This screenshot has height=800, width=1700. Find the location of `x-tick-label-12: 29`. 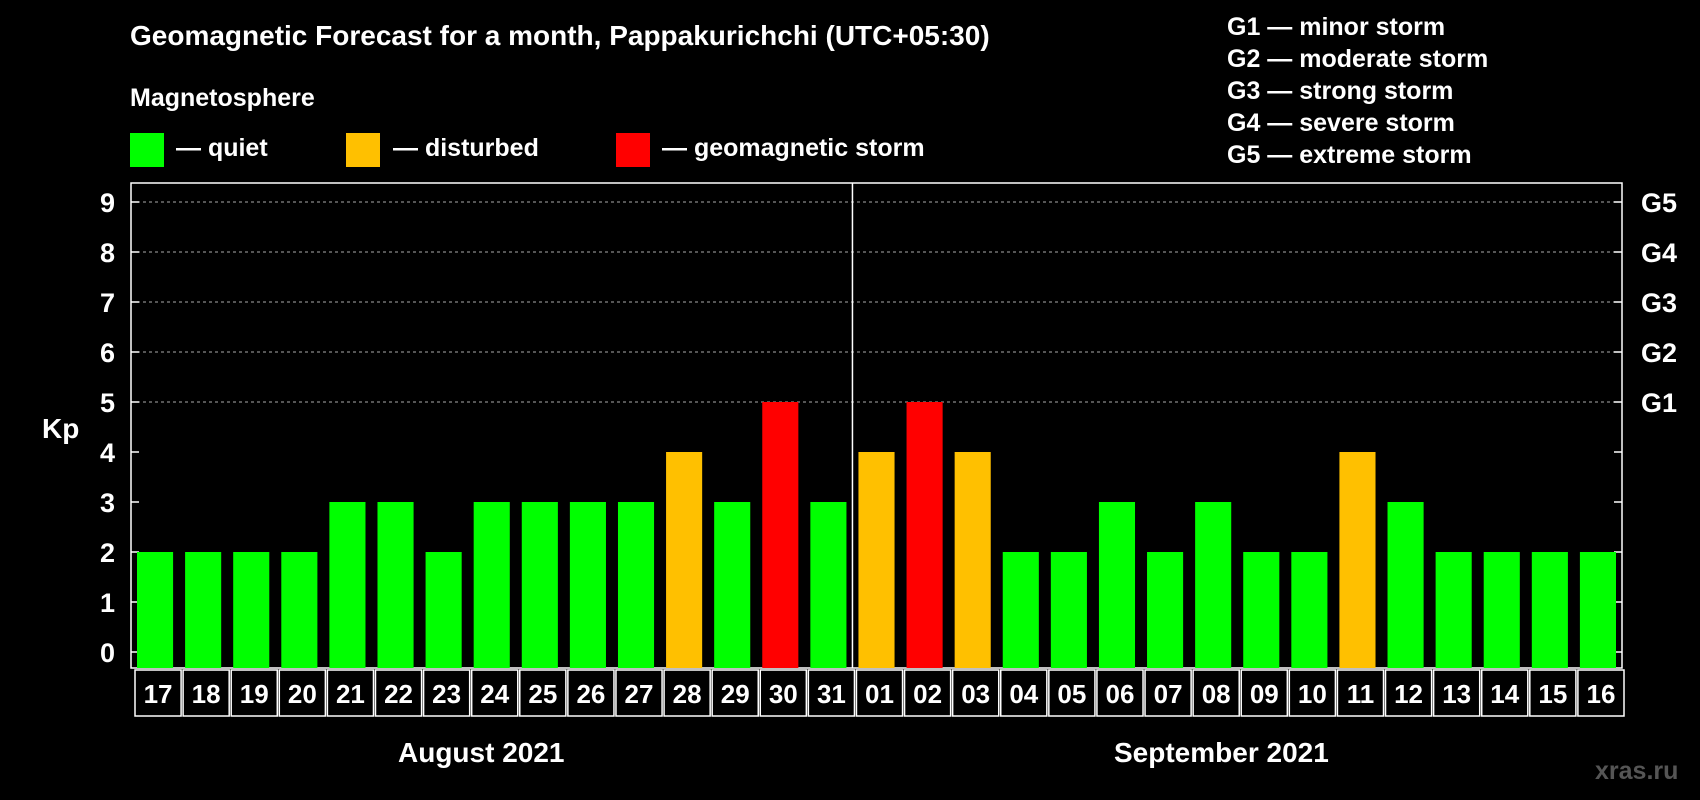

x-tick-label-12: 29 is located at coordinates (735, 694).